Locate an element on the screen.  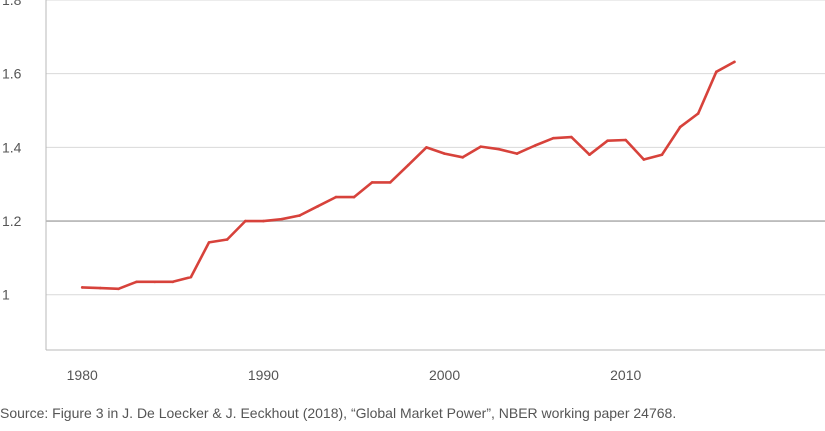
y-tick-label: 1.4 is located at coordinates (12, 147).